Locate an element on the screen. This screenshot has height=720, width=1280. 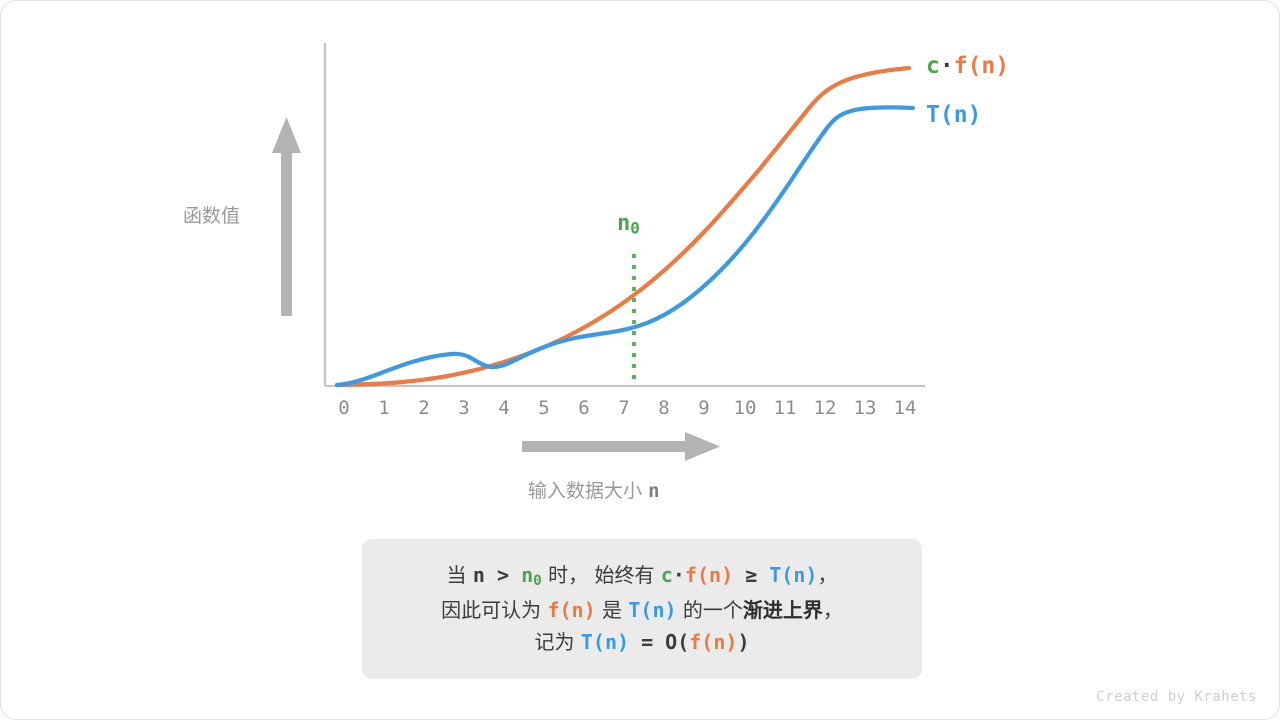
caption-l1-p1: 当 is located at coordinates (459, 575).